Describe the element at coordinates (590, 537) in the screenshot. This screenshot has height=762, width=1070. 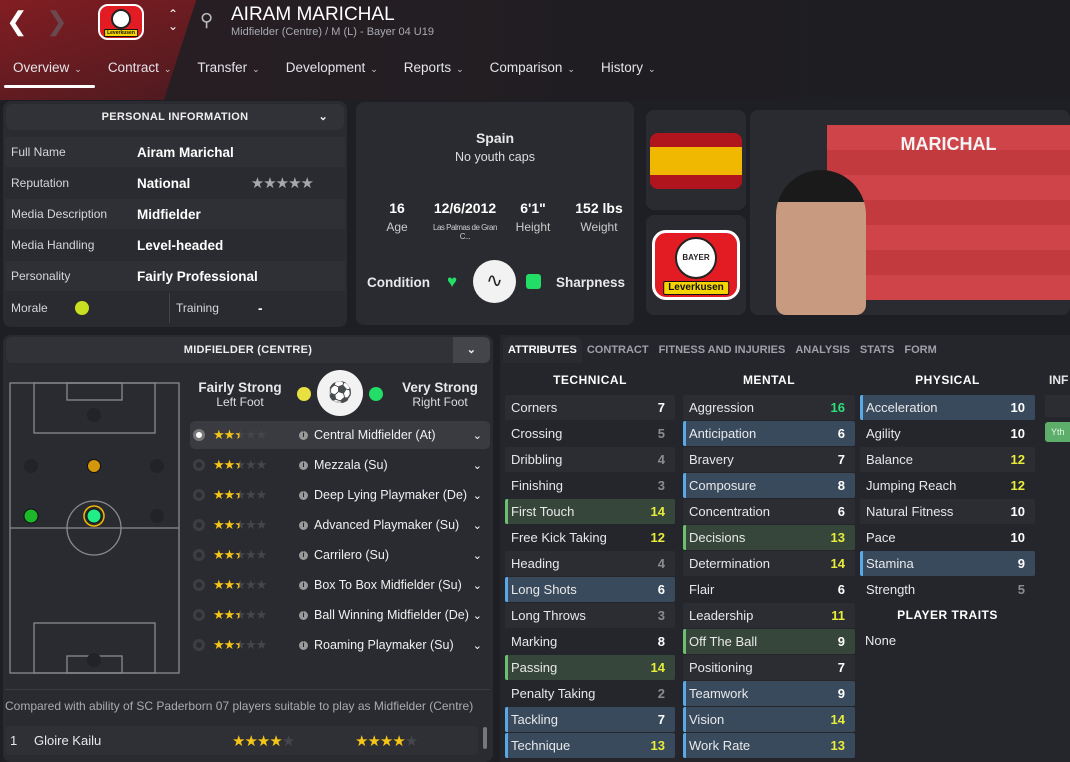
I see `attribute-free-kick-taking: Free Kick Taking 12` at that location.